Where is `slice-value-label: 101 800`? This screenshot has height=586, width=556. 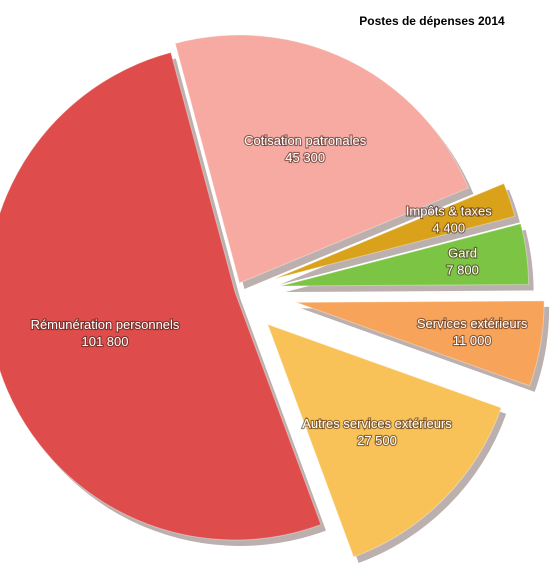
slice-value-label: 101 800 is located at coordinates (105, 341).